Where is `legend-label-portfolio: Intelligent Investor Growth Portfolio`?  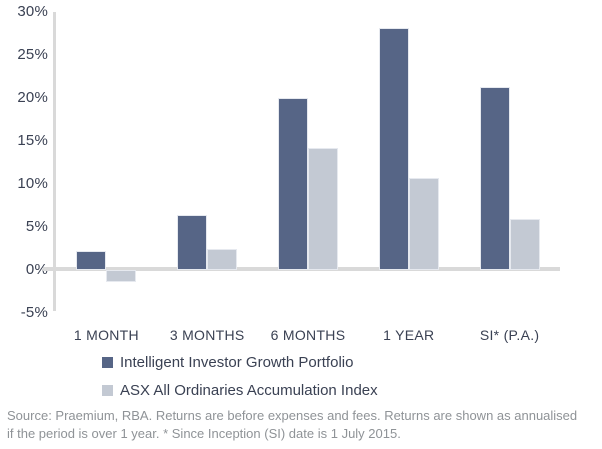 legend-label-portfolio: Intelligent Investor Growth Portfolio is located at coordinates (237, 362).